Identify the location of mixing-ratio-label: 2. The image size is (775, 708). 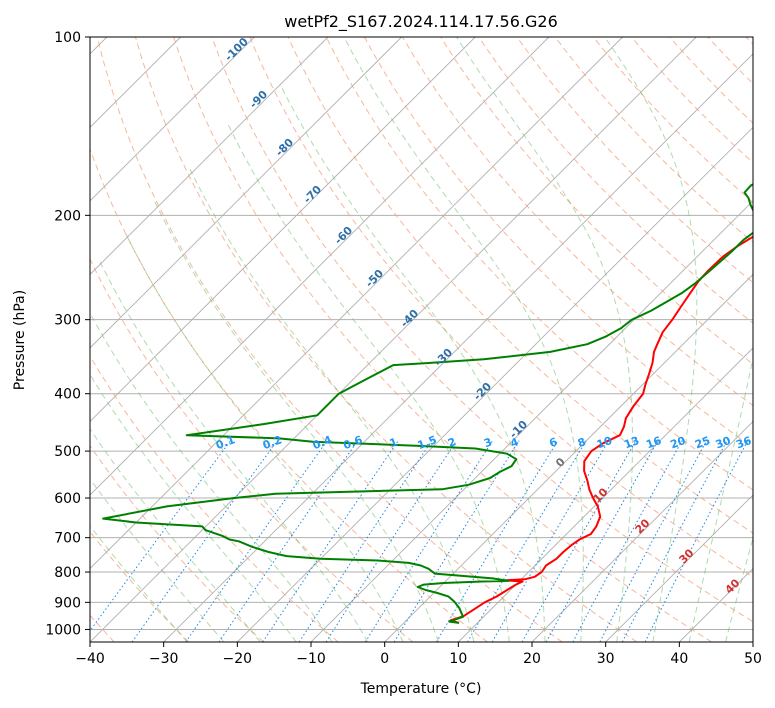
(452, 442).